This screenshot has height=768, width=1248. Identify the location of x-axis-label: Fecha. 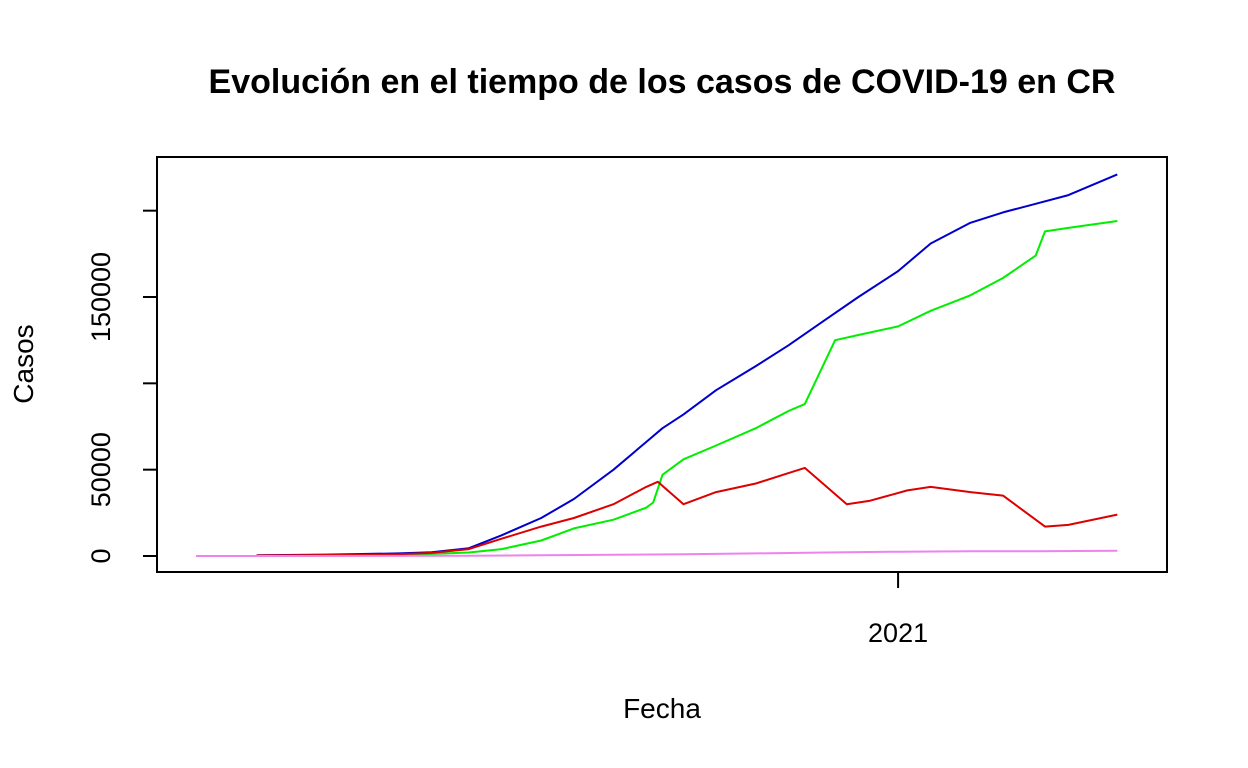
(662, 708).